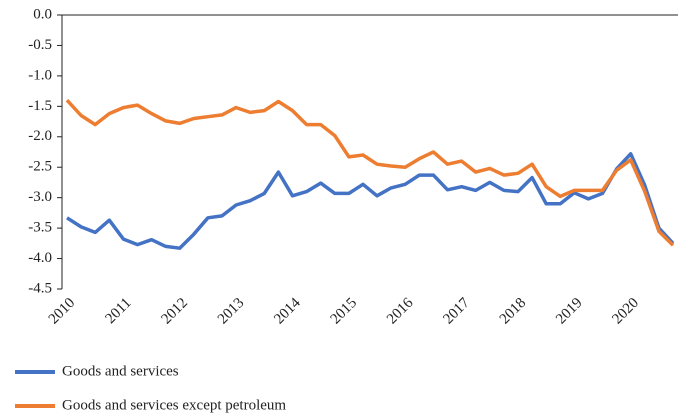 The width and height of the screenshot is (688, 419). What do you see at coordinates (120, 371) in the screenshot?
I see `legend-label: Goods and services` at bounding box center [120, 371].